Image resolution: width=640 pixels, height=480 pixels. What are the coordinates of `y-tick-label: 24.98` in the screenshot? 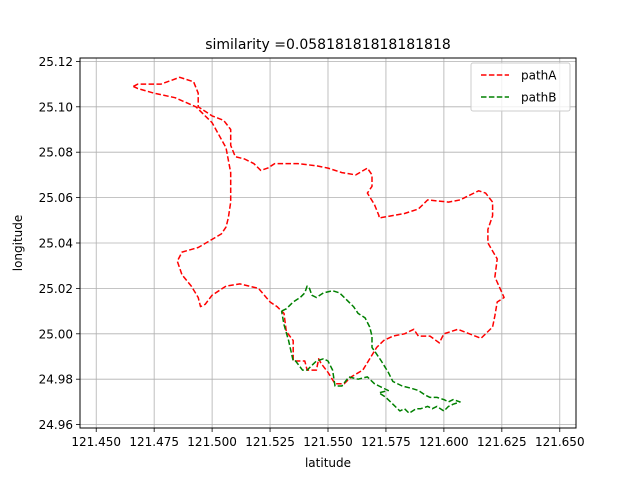 It's located at (56, 380).